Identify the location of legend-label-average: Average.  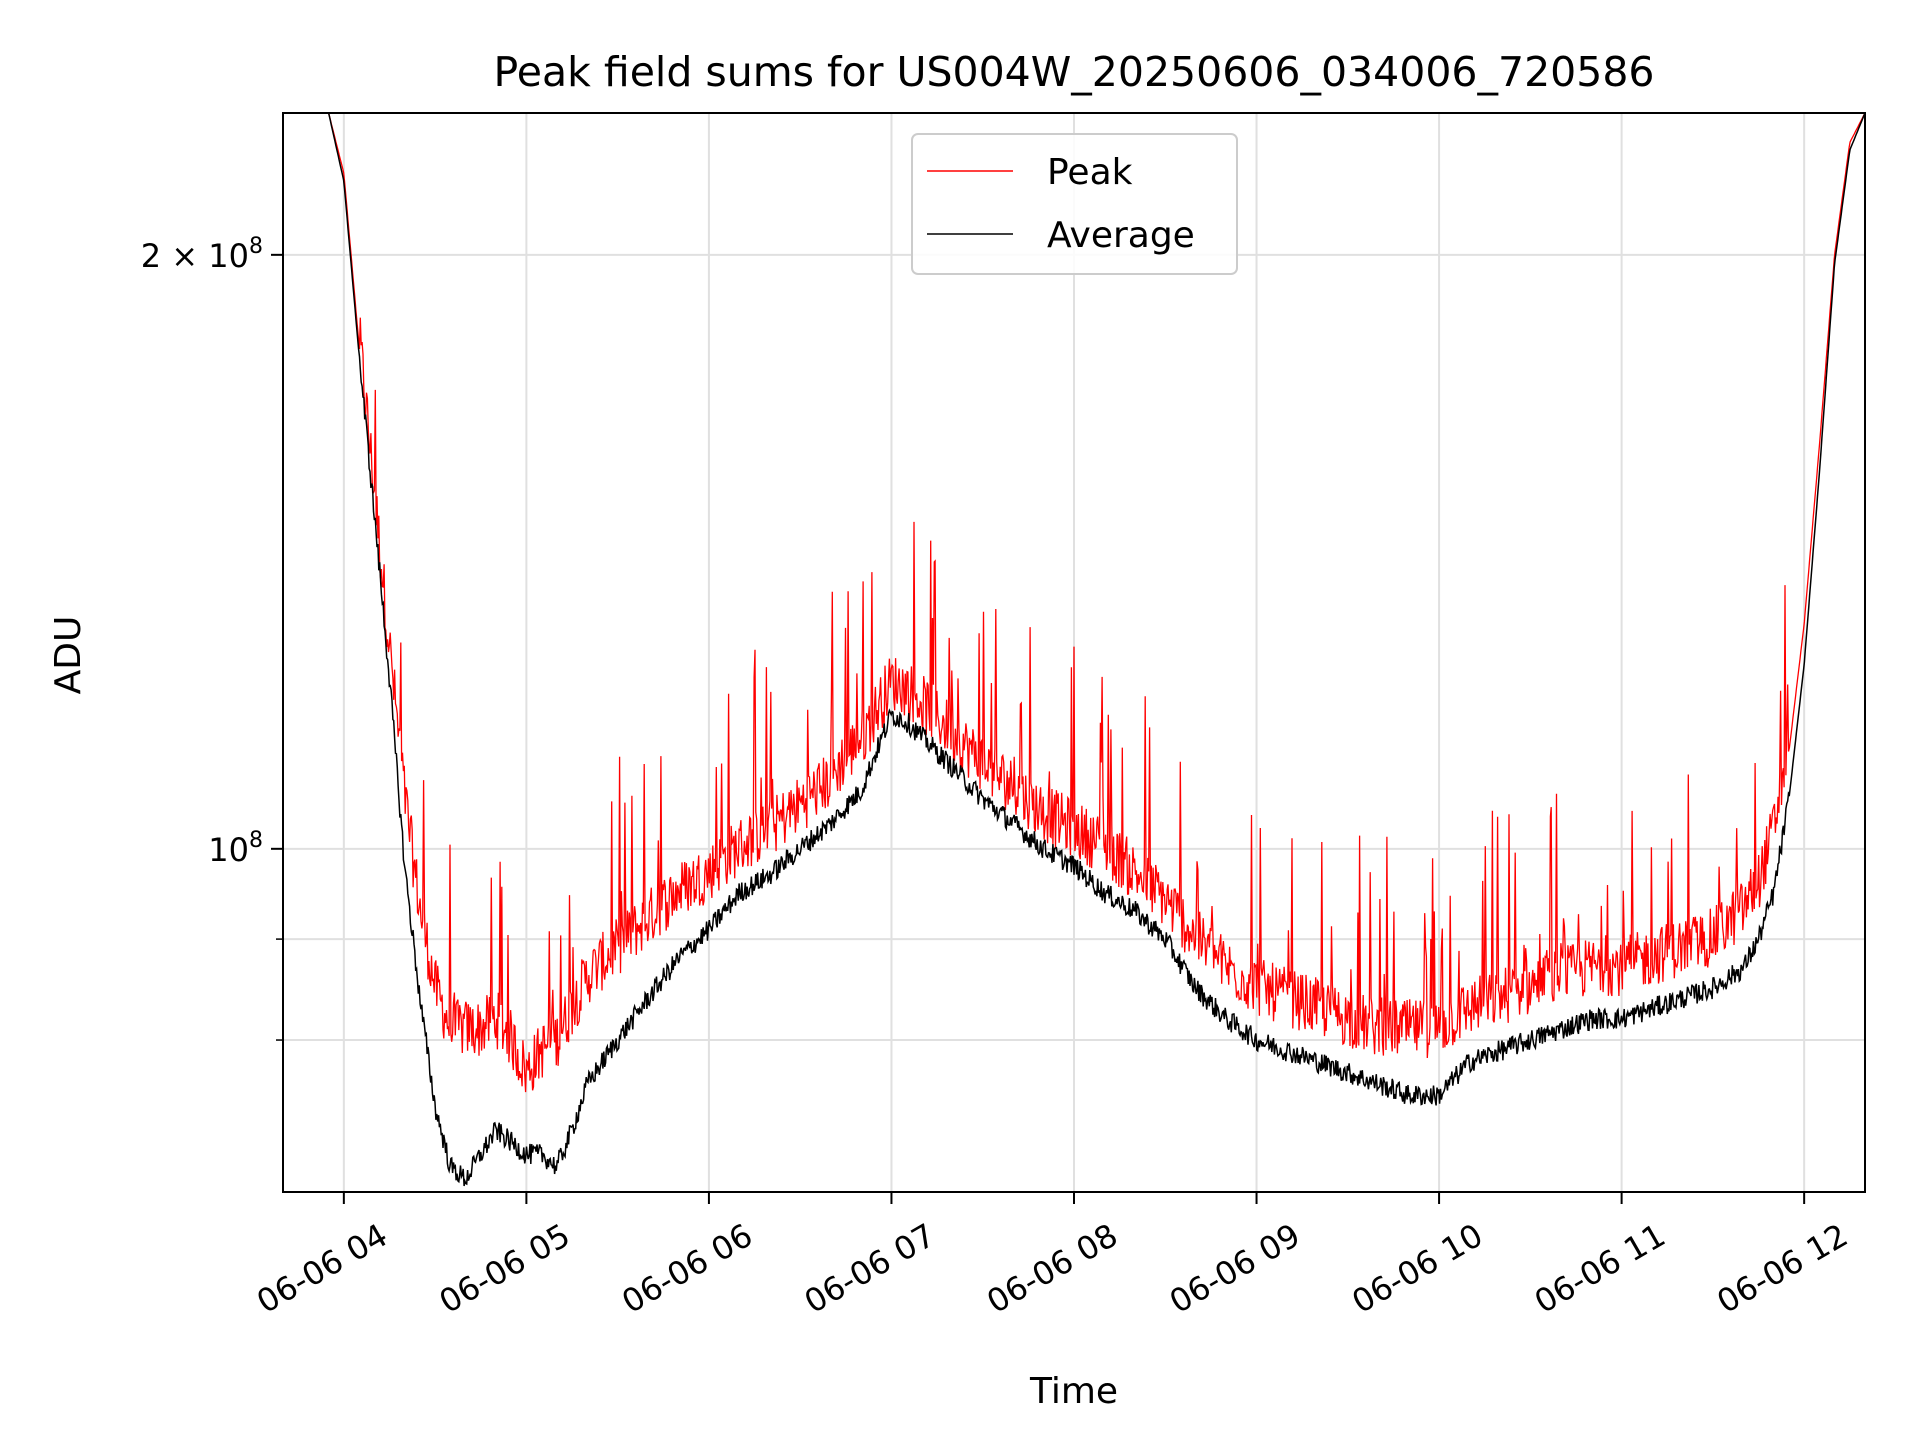
(1121, 235).